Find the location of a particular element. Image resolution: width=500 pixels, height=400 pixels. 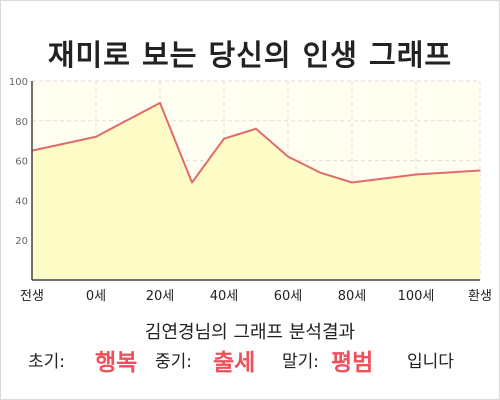

x-tick-label: 40세 is located at coordinates (224, 296).